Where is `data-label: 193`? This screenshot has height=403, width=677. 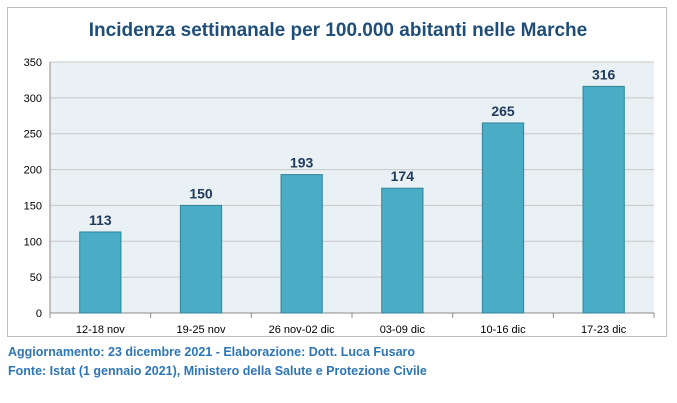
data-label: 193 is located at coordinates (302, 163).